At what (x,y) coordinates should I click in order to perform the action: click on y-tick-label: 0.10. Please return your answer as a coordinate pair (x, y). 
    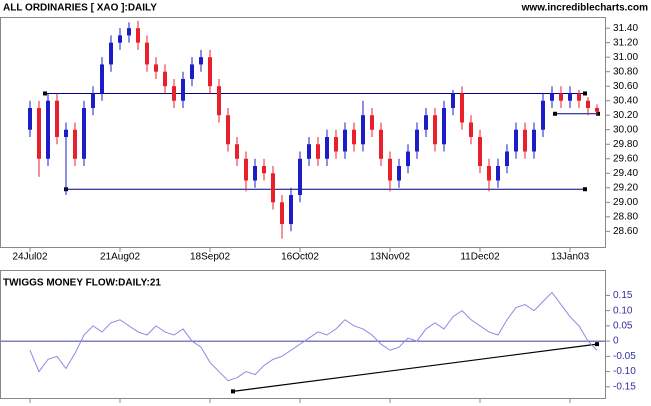
    Looking at the image, I should click on (623, 310).